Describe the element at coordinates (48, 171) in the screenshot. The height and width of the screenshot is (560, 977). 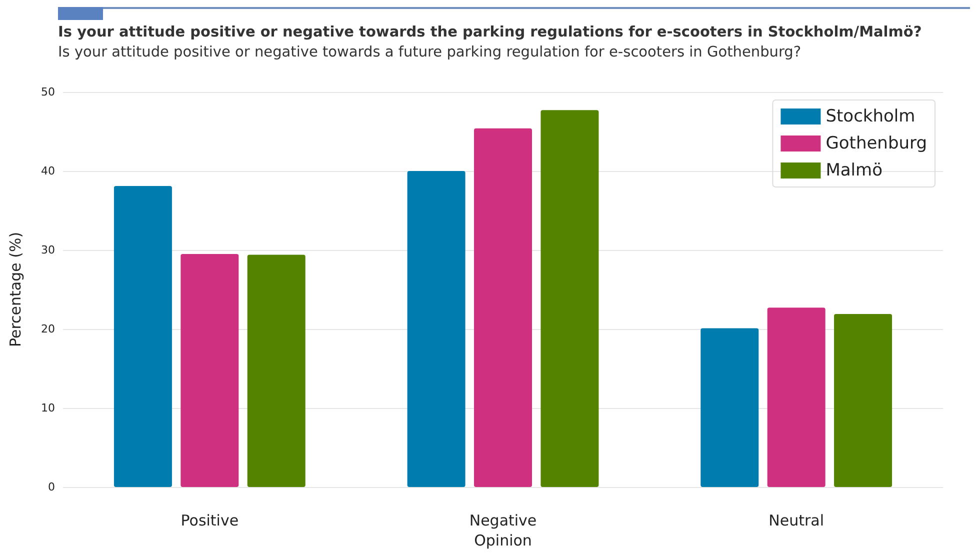
I see `y-tick-label: 40` at that location.